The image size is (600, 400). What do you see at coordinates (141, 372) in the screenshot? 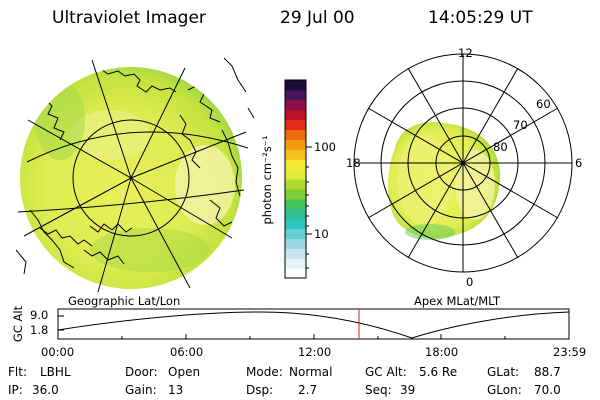
I see `door-label: Door:` at bounding box center [141, 372].